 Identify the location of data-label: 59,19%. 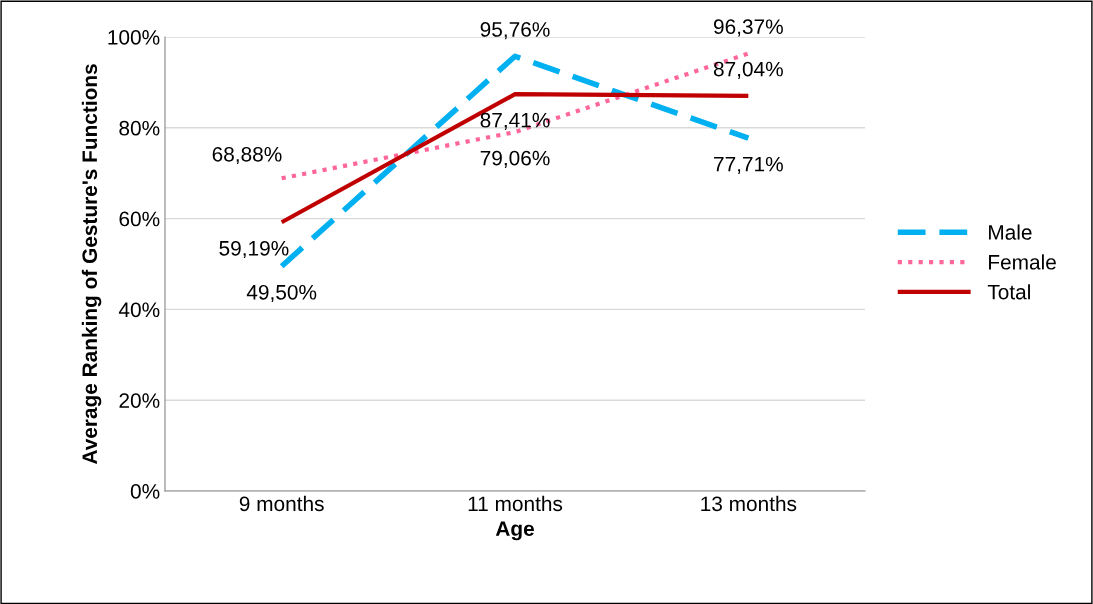
(254, 249).